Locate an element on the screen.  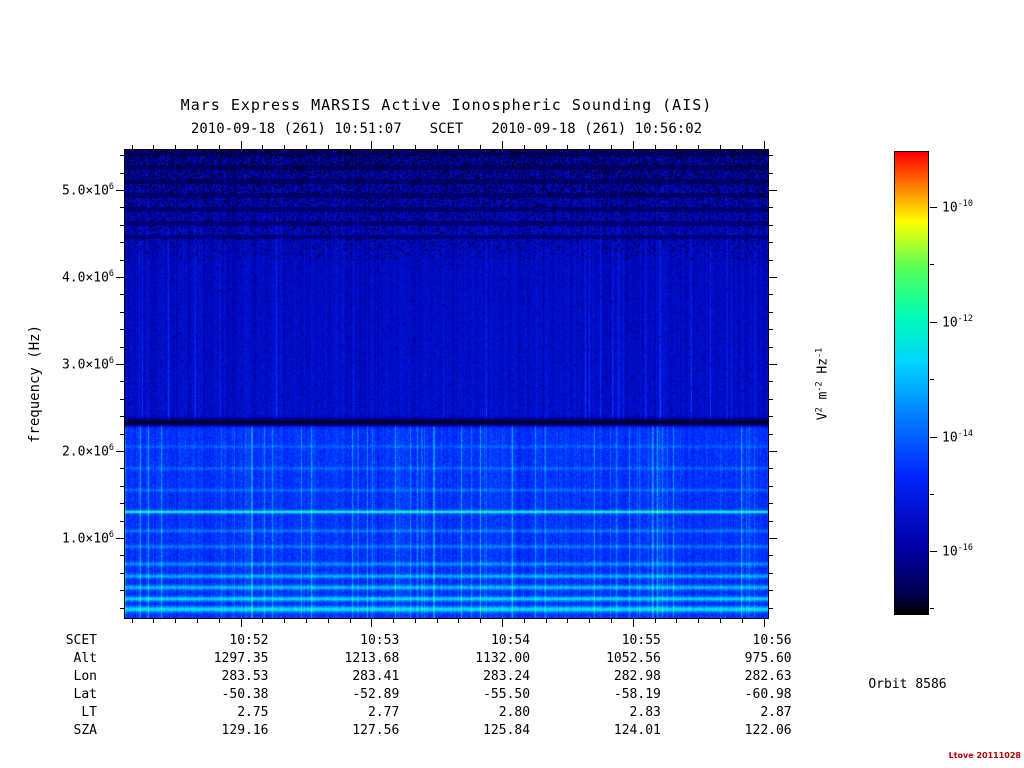
table-cell: 10:56 is located at coordinates (772, 640).